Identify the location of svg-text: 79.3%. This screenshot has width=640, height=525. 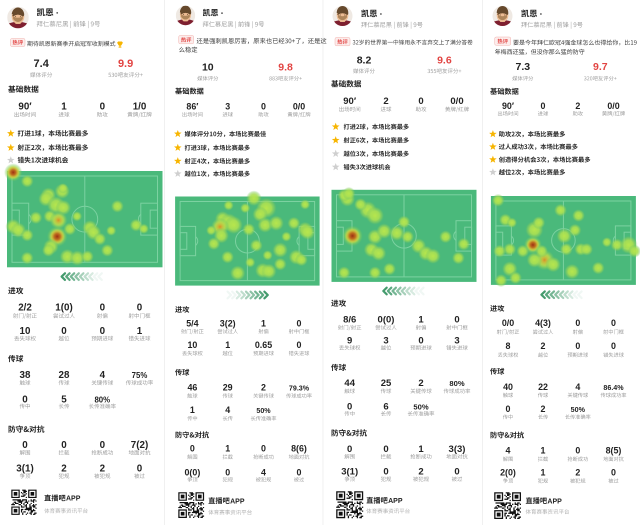
(299, 389).